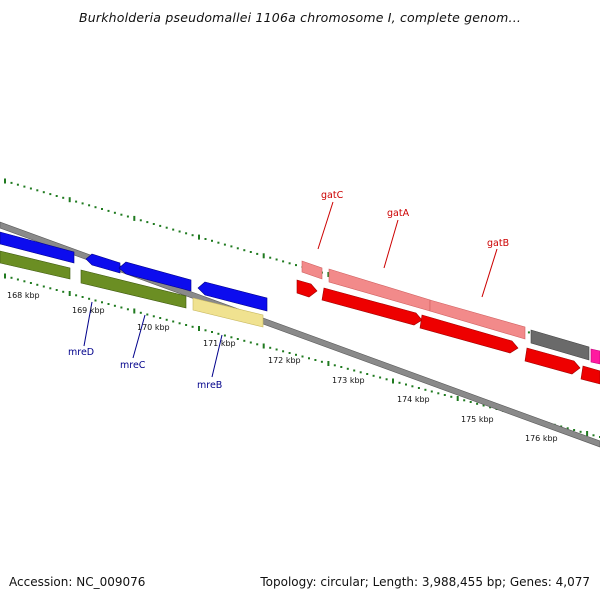 Image resolution: width=600 pixels, height=600 pixels. I want to click on feature-gatB, so click(477, 319).